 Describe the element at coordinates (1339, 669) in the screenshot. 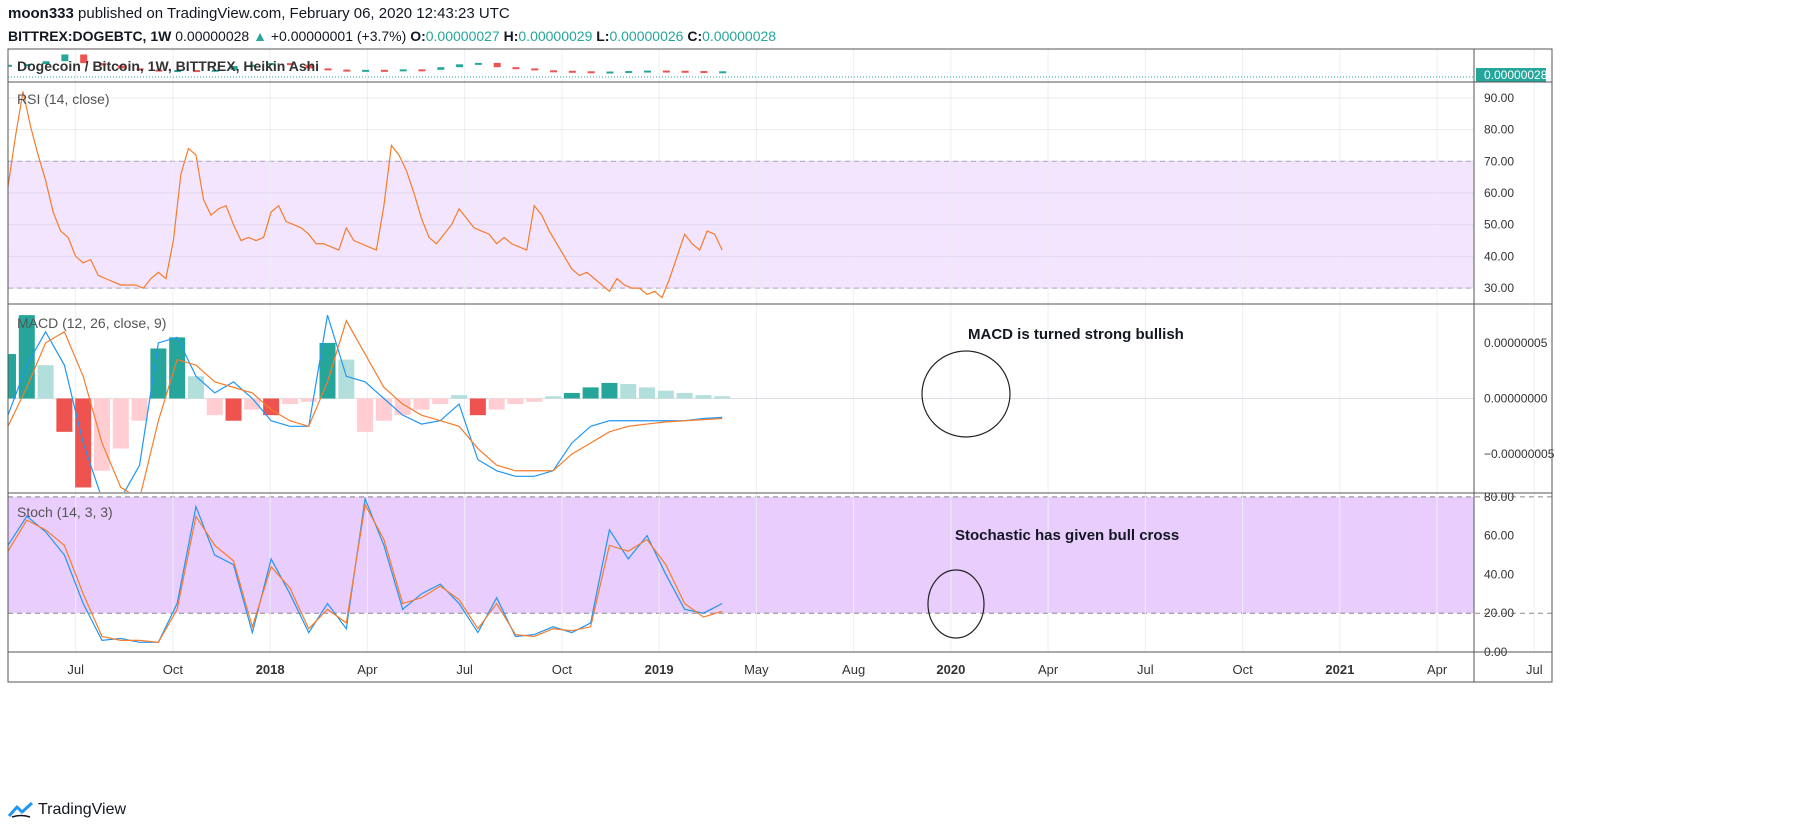

I see `x-axis-label: 2021` at that location.